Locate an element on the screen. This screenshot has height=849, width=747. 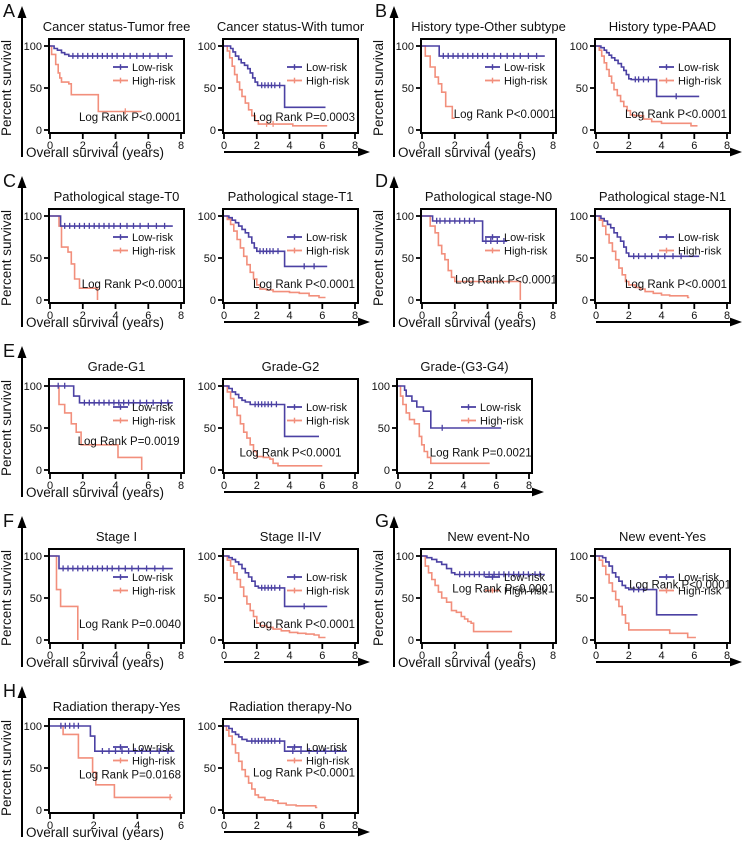
y-axis-arrowhead-icon is located at coordinates (394, 182).